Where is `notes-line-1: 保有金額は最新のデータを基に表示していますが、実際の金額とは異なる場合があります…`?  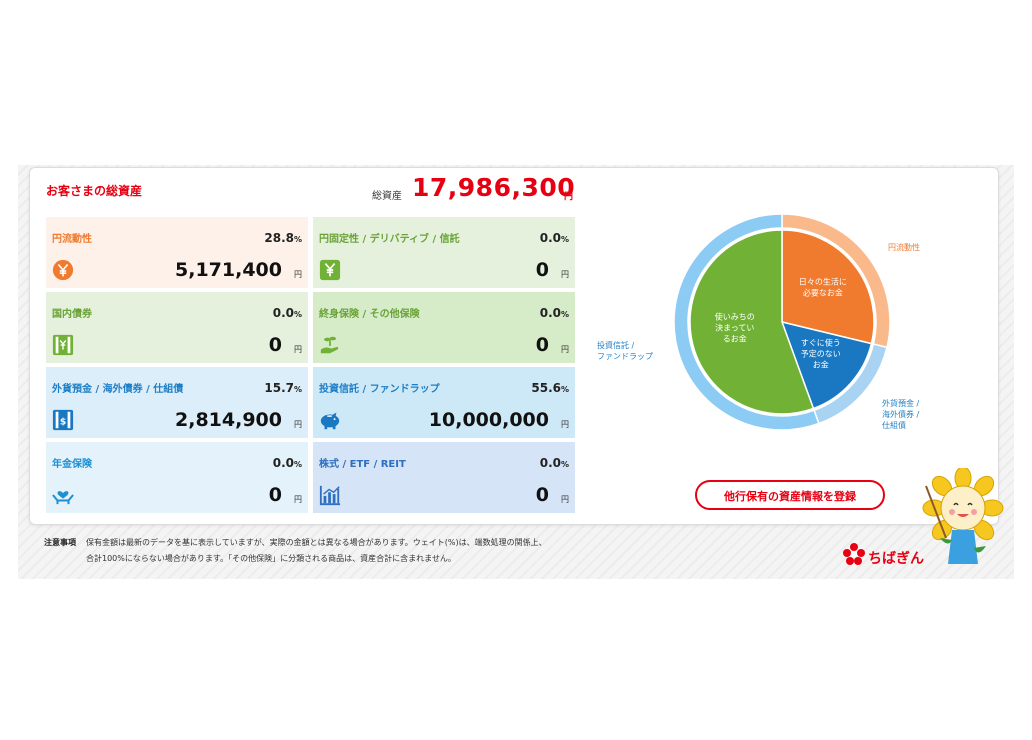 notes-line-1: 保有金額は最新のデータを基に表示していますが、実際の金額とは異なる場合があります… is located at coordinates (316, 542).